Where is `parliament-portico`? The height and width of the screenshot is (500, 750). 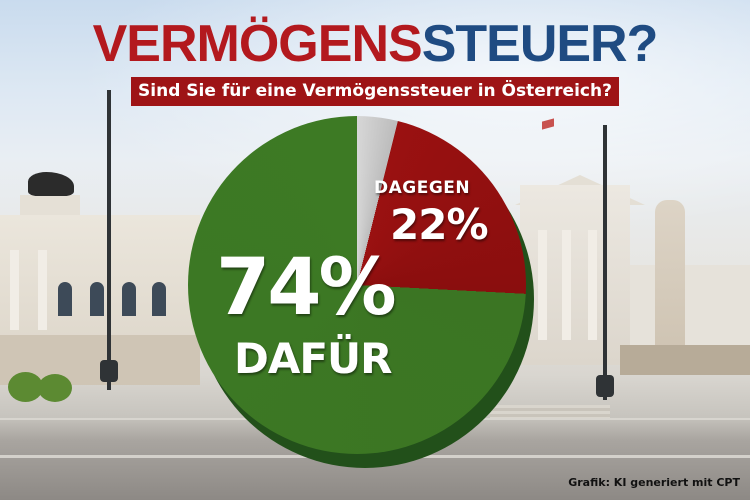
parliament-portico is located at coordinates (575, 275).